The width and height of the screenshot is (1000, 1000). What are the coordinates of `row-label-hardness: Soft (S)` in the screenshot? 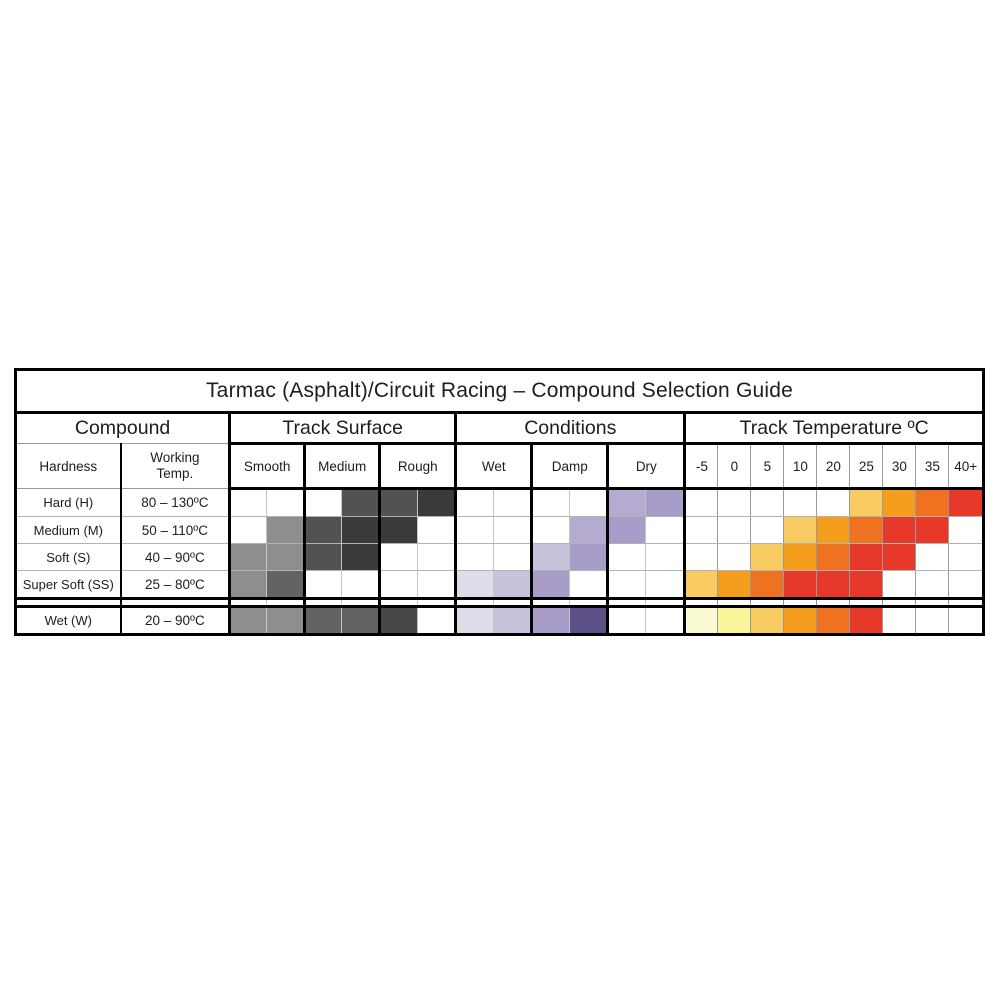 It's located at (68, 557).